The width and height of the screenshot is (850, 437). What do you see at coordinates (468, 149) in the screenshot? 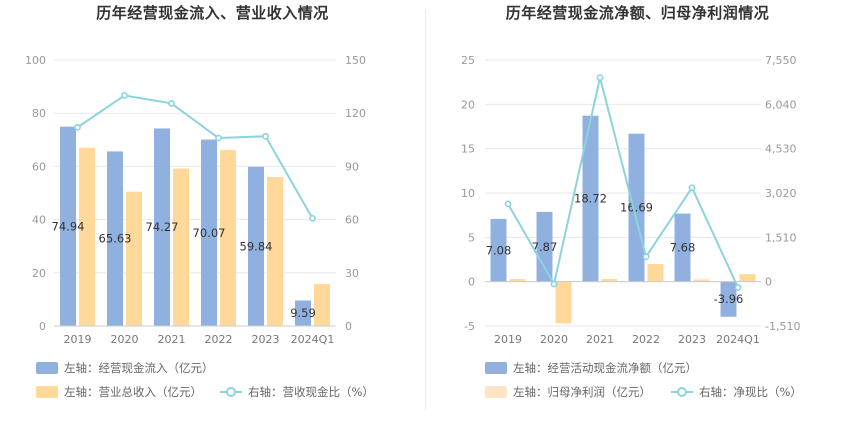
I see `left-axis-tick-label: 15` at bounding box center [468, 149].